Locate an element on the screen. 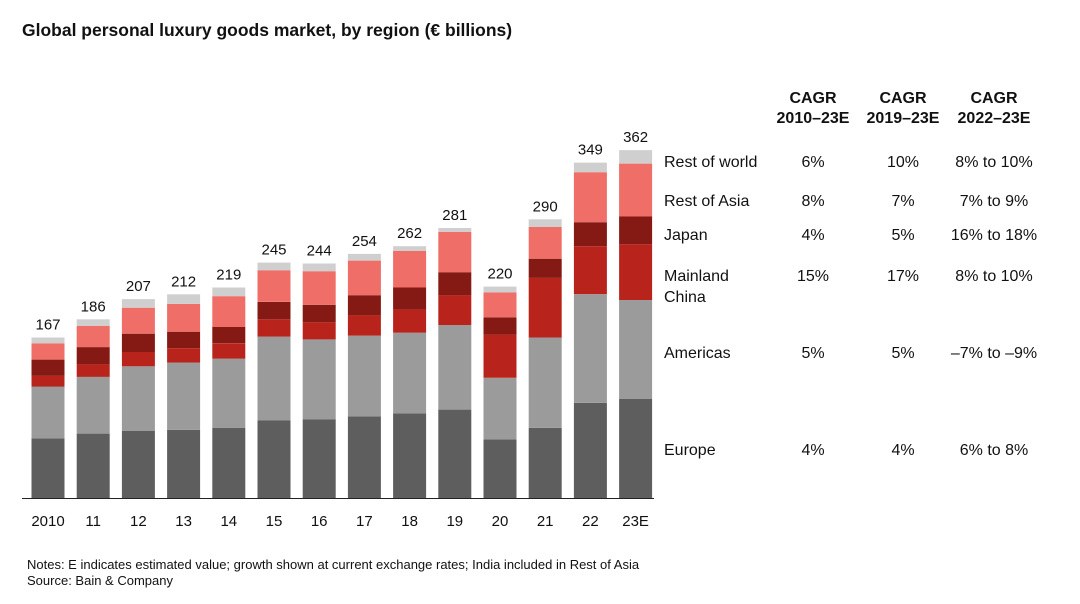 Image resolution: width=1080 pixels, height=604 pixels. bar-segment-mainland-china-23e is located at coordinates (636, 272).